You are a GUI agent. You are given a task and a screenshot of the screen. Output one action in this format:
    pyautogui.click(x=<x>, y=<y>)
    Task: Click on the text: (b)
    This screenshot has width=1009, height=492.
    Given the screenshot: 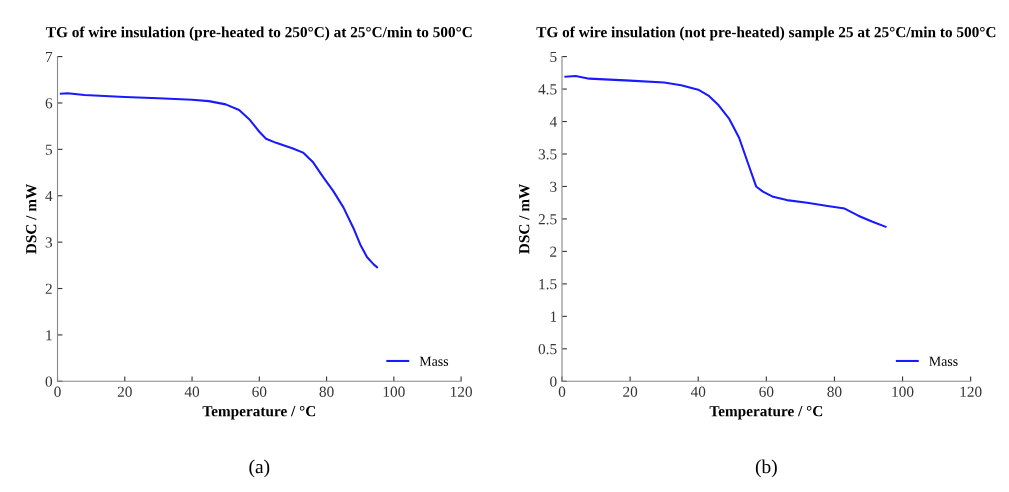 What is the action you would take?
    pyautogui.click(x=766, y=468)
    